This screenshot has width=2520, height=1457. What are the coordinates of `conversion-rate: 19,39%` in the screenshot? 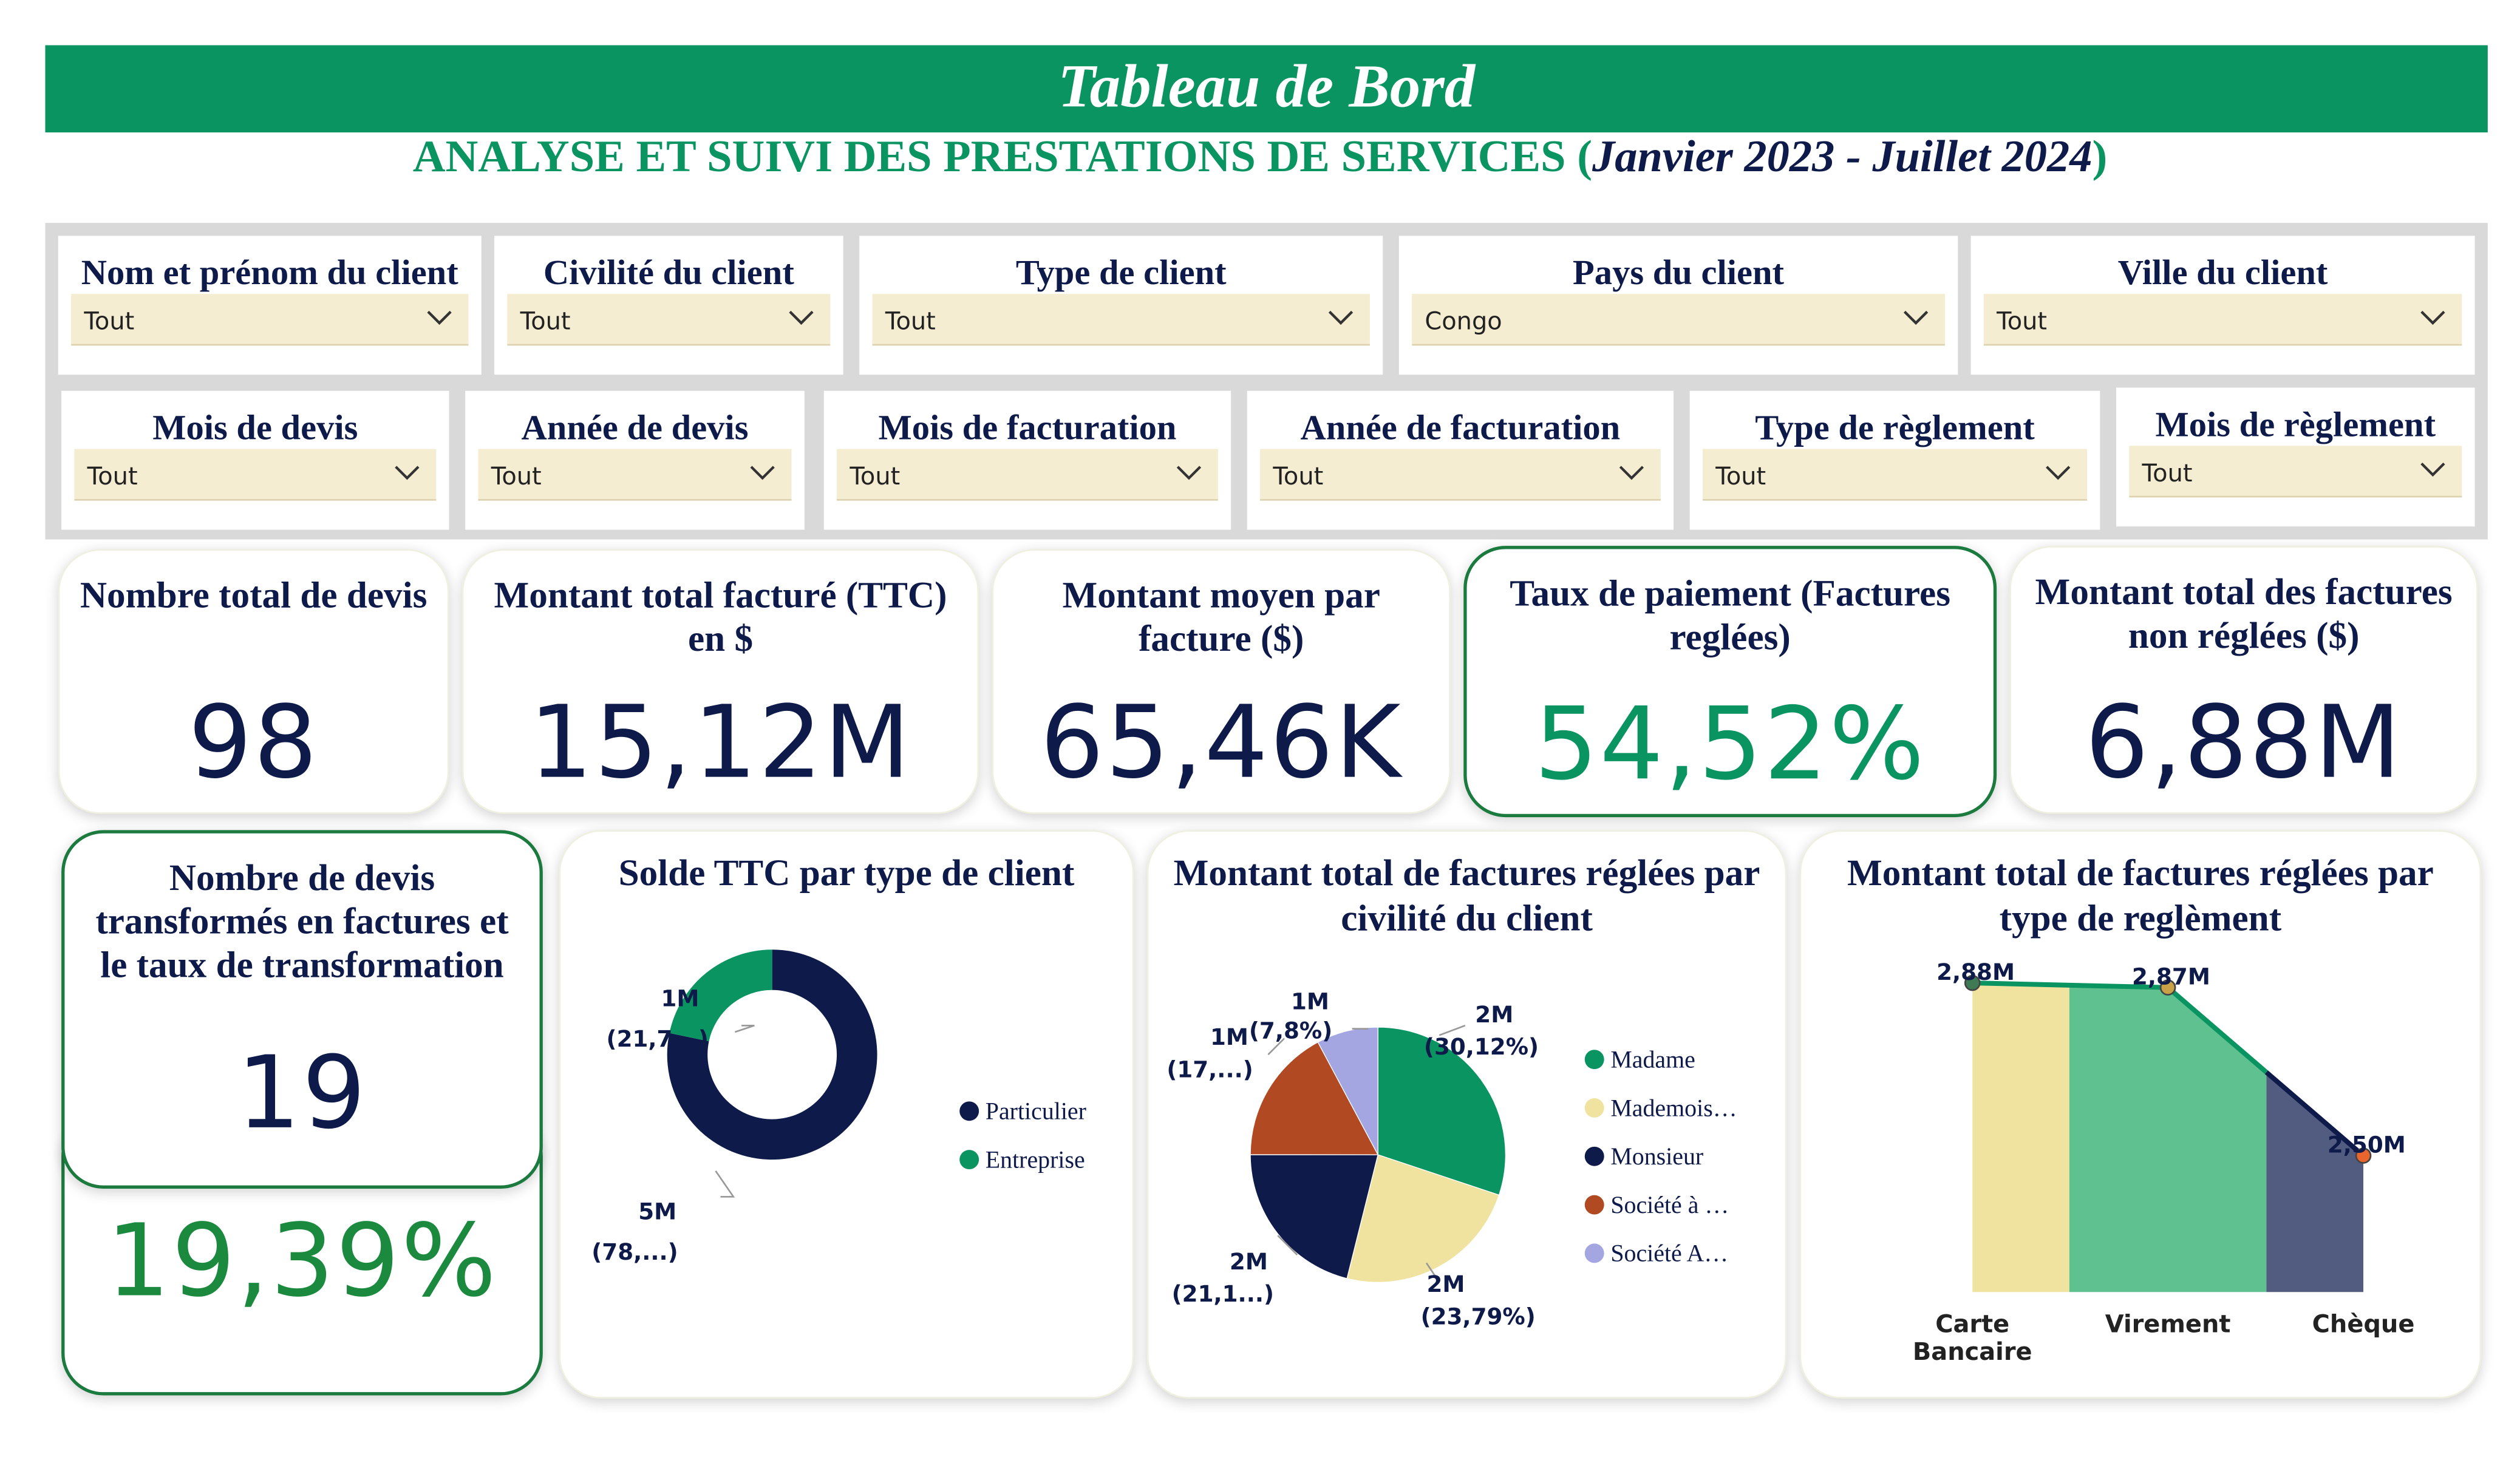 It's located at (302, 1260).